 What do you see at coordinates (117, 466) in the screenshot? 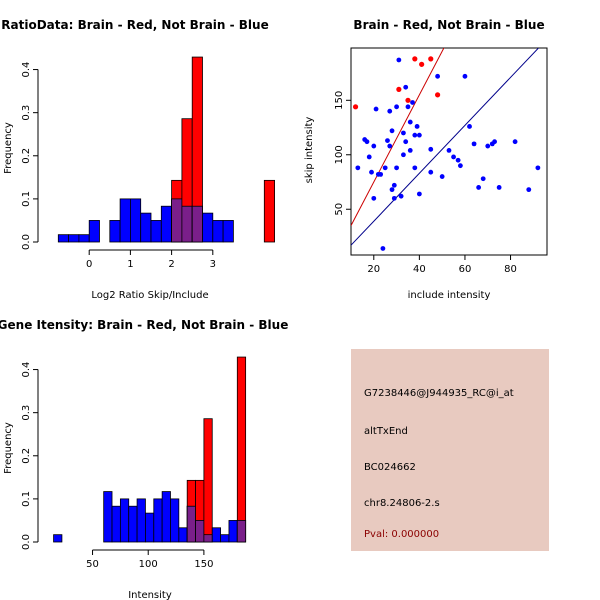
I see `gene-histogram-axes: 50 100 150 0.0 0.1 0.2 0.3 0.4` at bounding box center [117, 466].